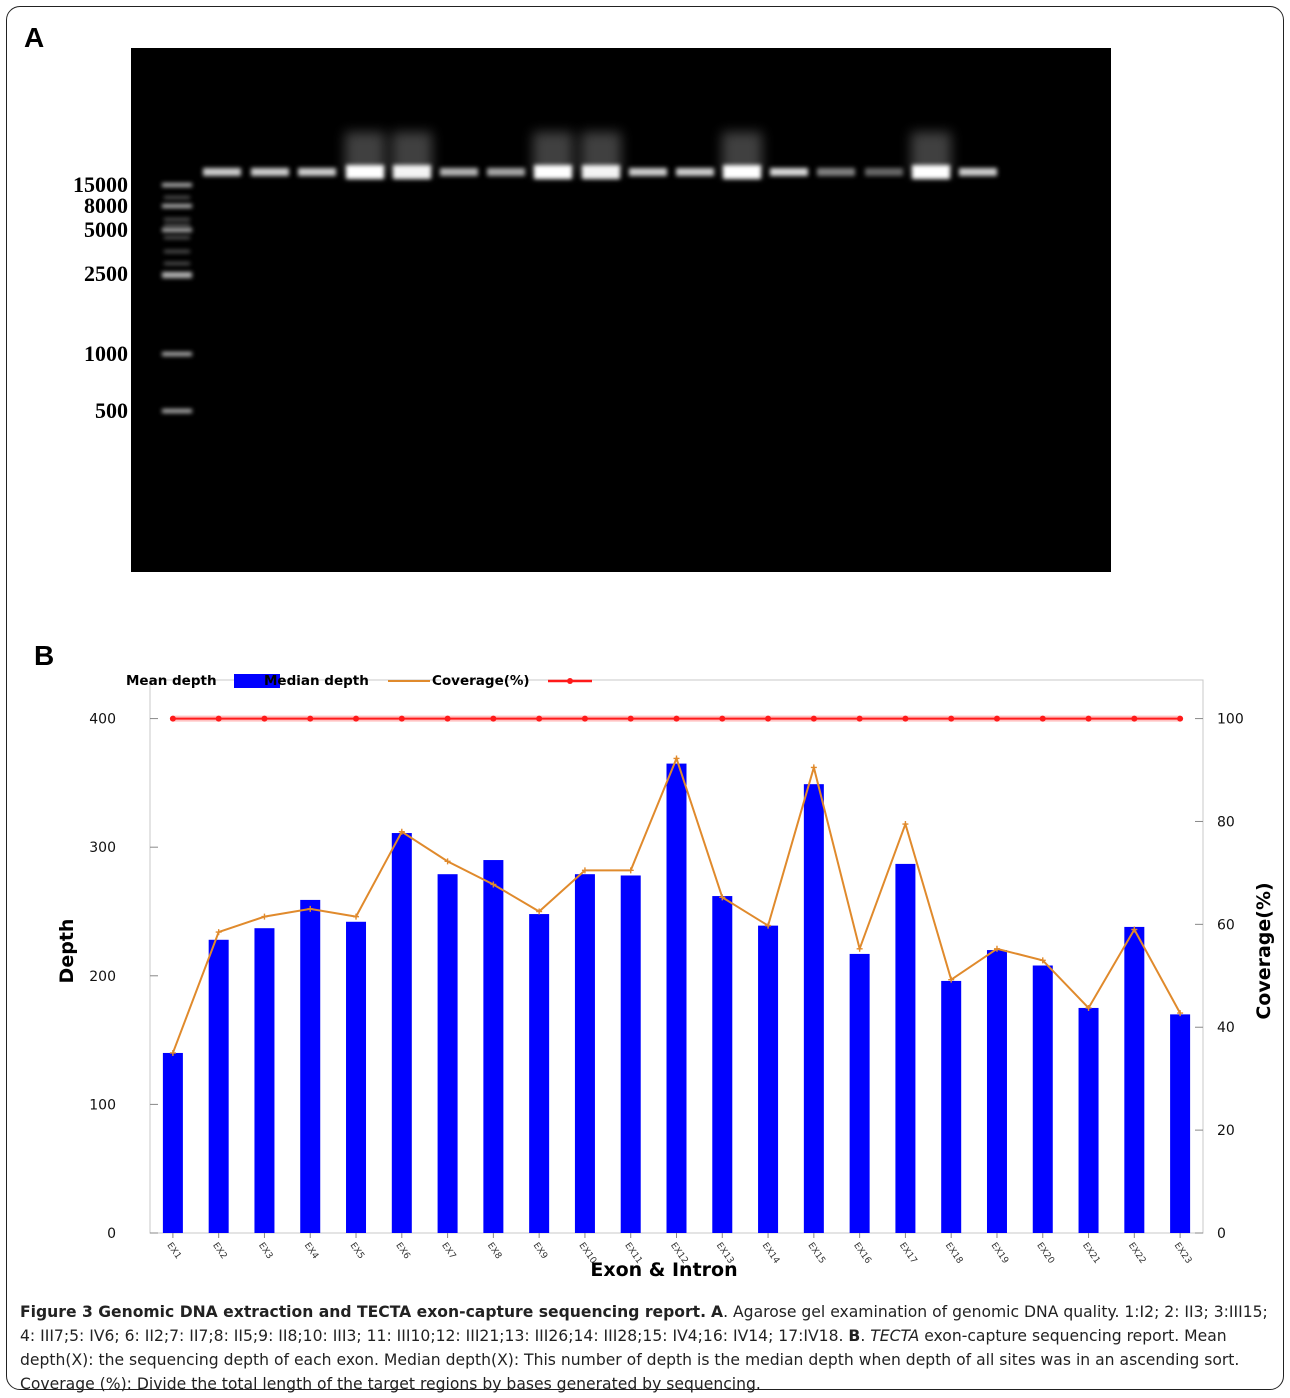 The height and width of the screenshot is (1398, 1290). I want to click on x-tick-label: EX2, so click(219, 1251).